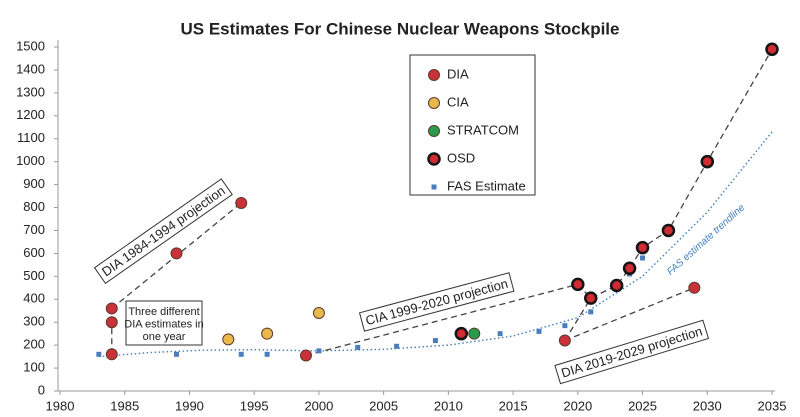 The image size is (800, 417). I want to click on y-tick-label: 1200, so click(30, 114).